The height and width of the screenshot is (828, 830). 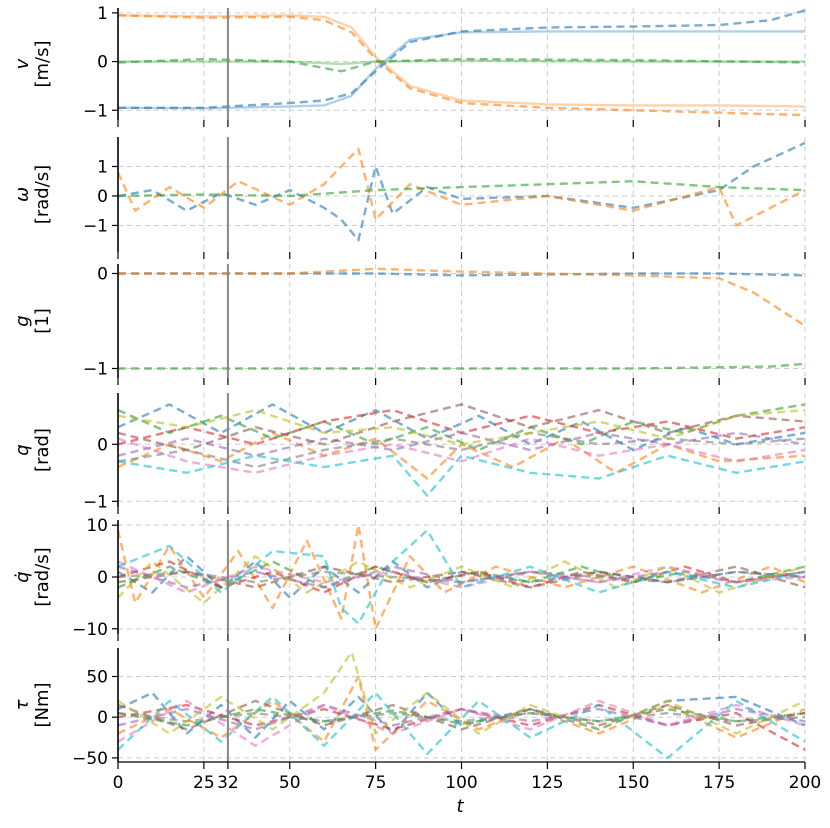 I want to click on series-g_z, so click(x=462, y=366).